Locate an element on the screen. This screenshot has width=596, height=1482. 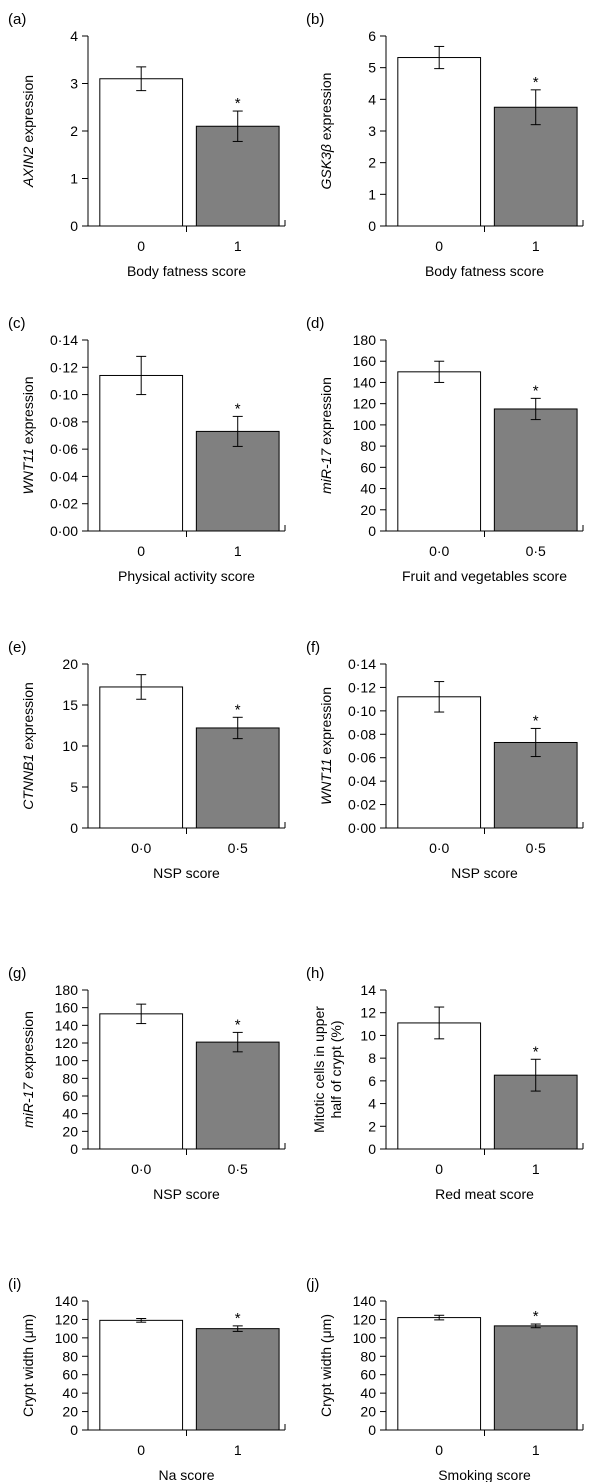
y-tick-label: 0·12 is located at coordinates (64, 367).